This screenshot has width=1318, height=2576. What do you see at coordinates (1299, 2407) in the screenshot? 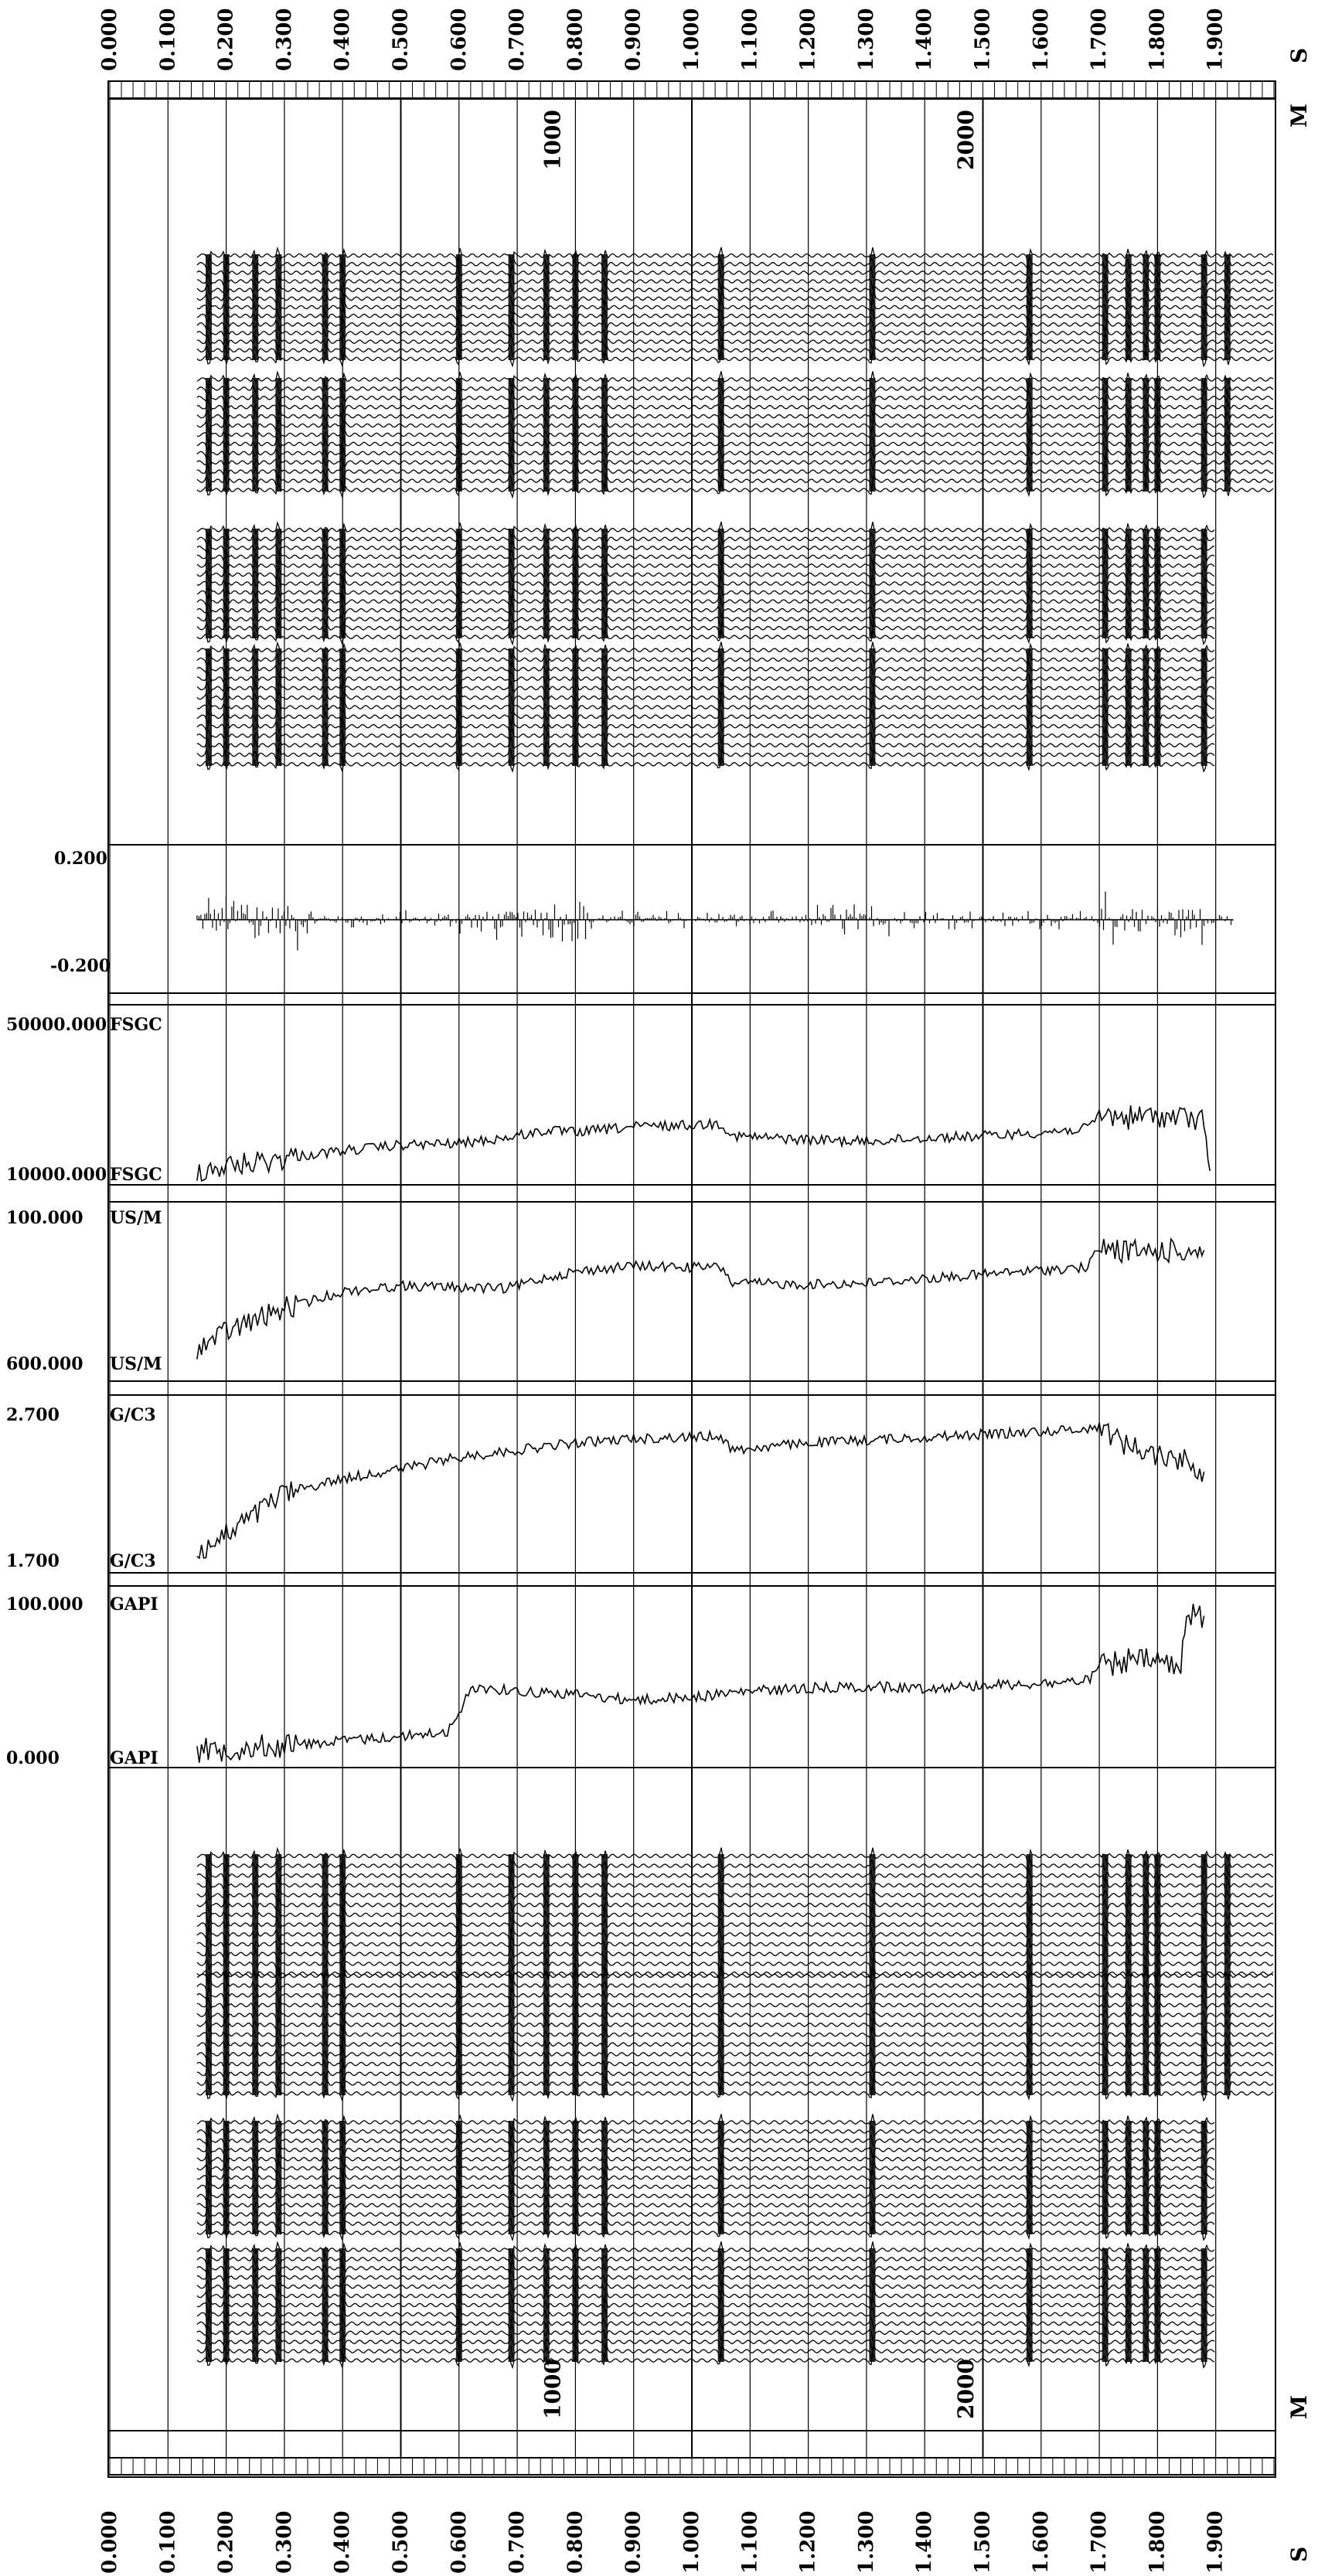
I see `depth-unit-label: M` at bounding box center [1299, 2407].